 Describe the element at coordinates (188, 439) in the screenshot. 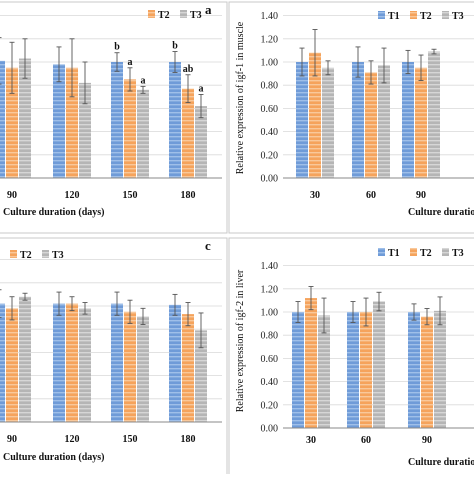

I see `x-tick-label: 180` at that location.